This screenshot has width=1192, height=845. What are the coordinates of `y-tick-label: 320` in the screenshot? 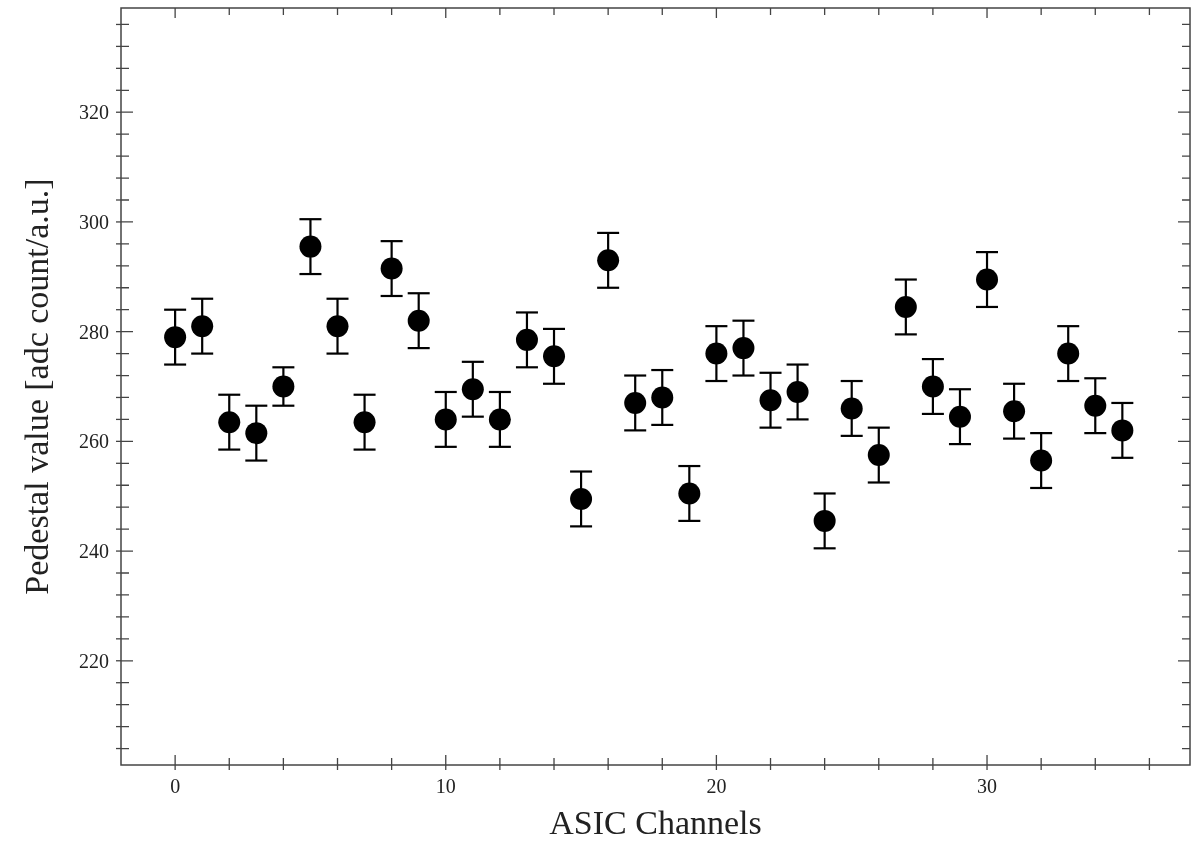 It's located at (94, 112).